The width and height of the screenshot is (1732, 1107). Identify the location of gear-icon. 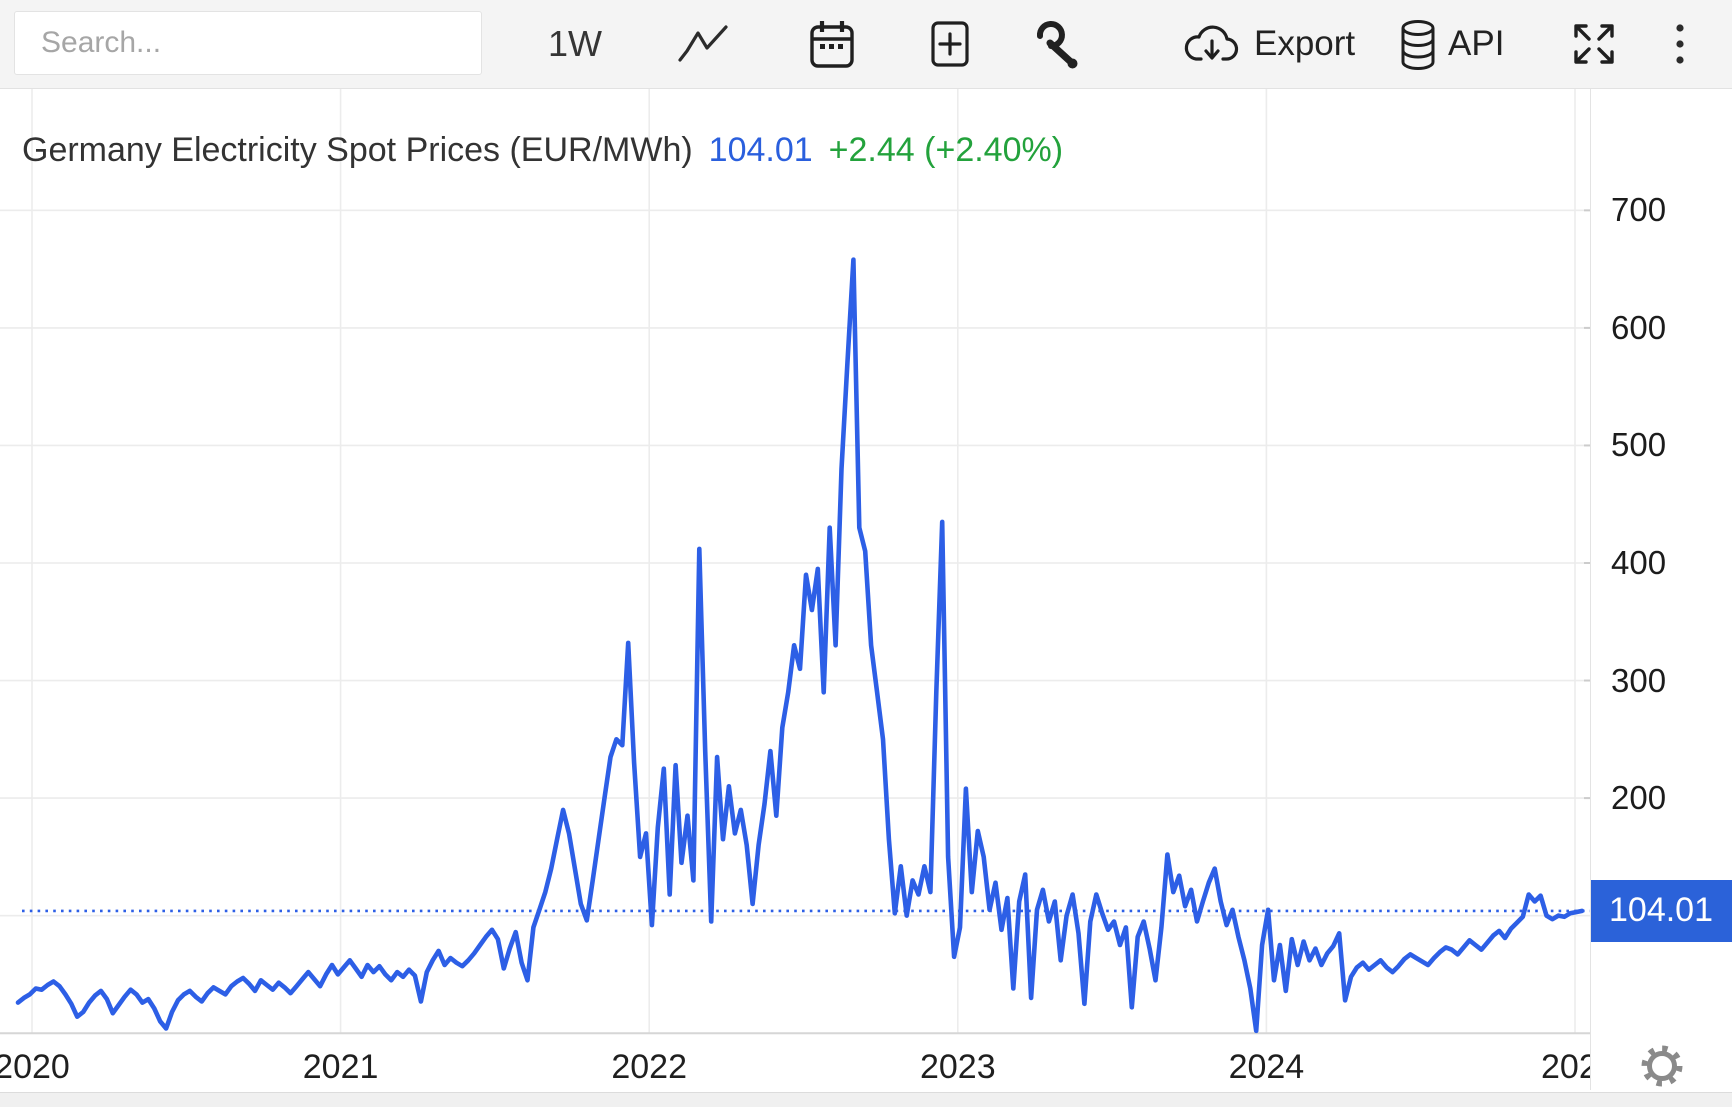
(1662, 1068).